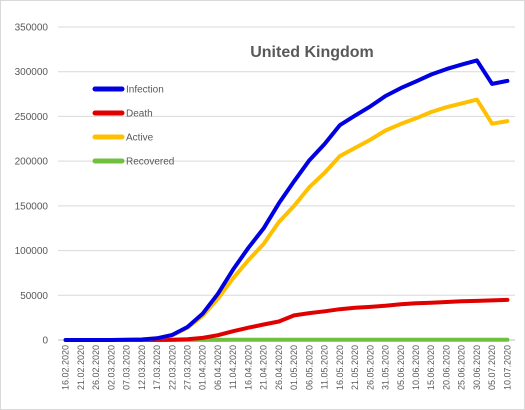 Image resolution: width=525 pixels, height=410 pixels. I want to click on legend: Infection Death Active Recovered, so click(133, 126).